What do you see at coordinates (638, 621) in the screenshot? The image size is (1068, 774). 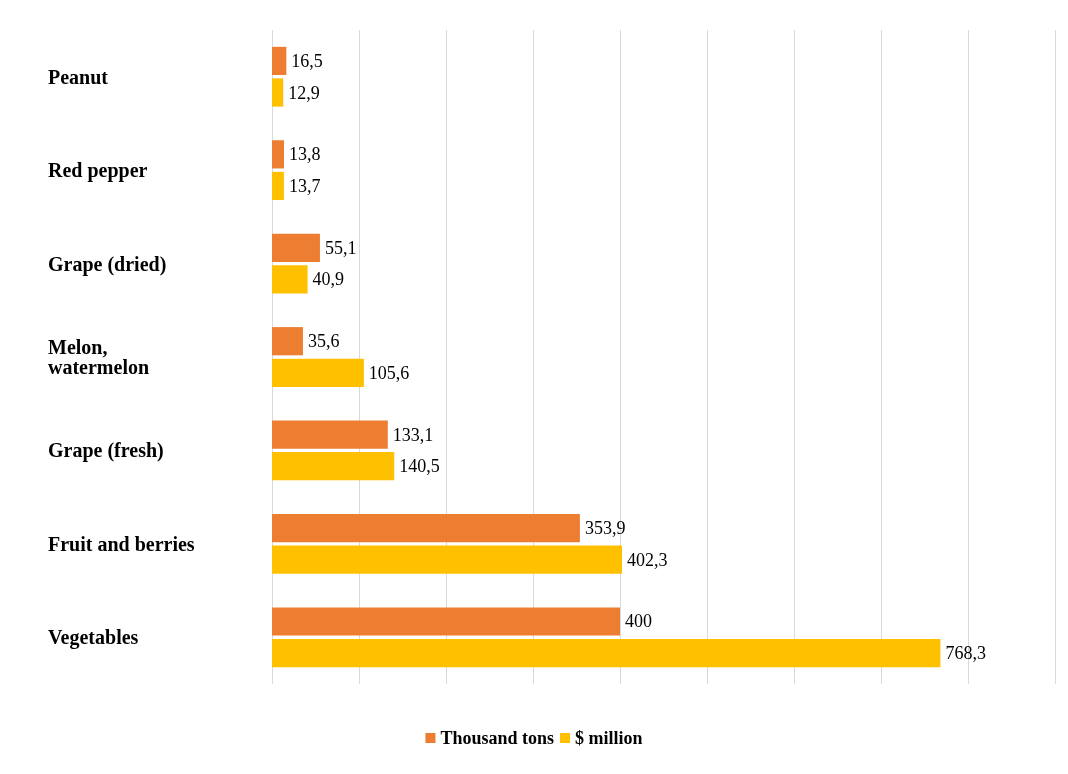 I see `data-label: 400` at bounding box center [638, 621].